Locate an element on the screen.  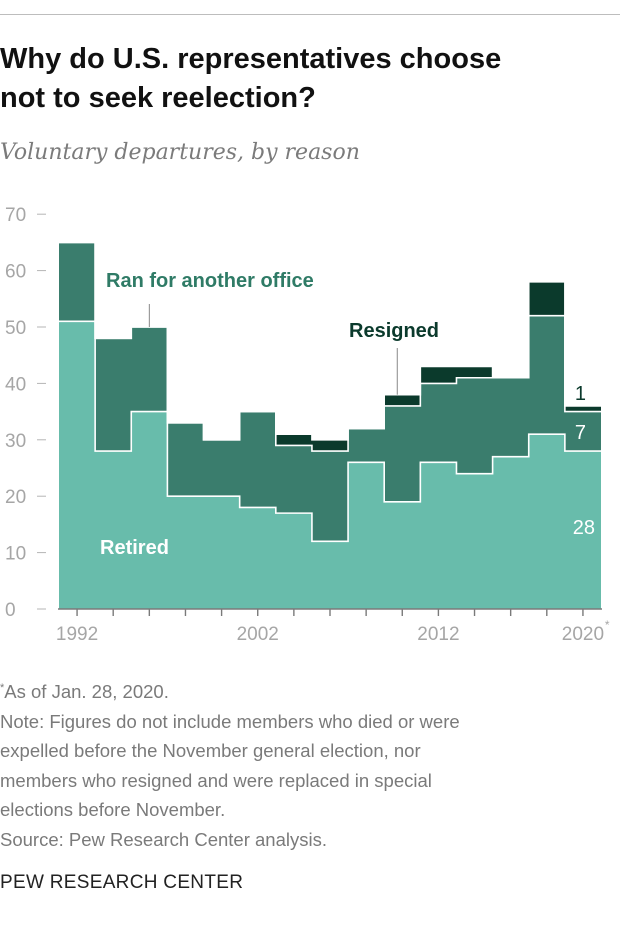
y-tick-label-60: 60 is located at coordinates (15, 272).